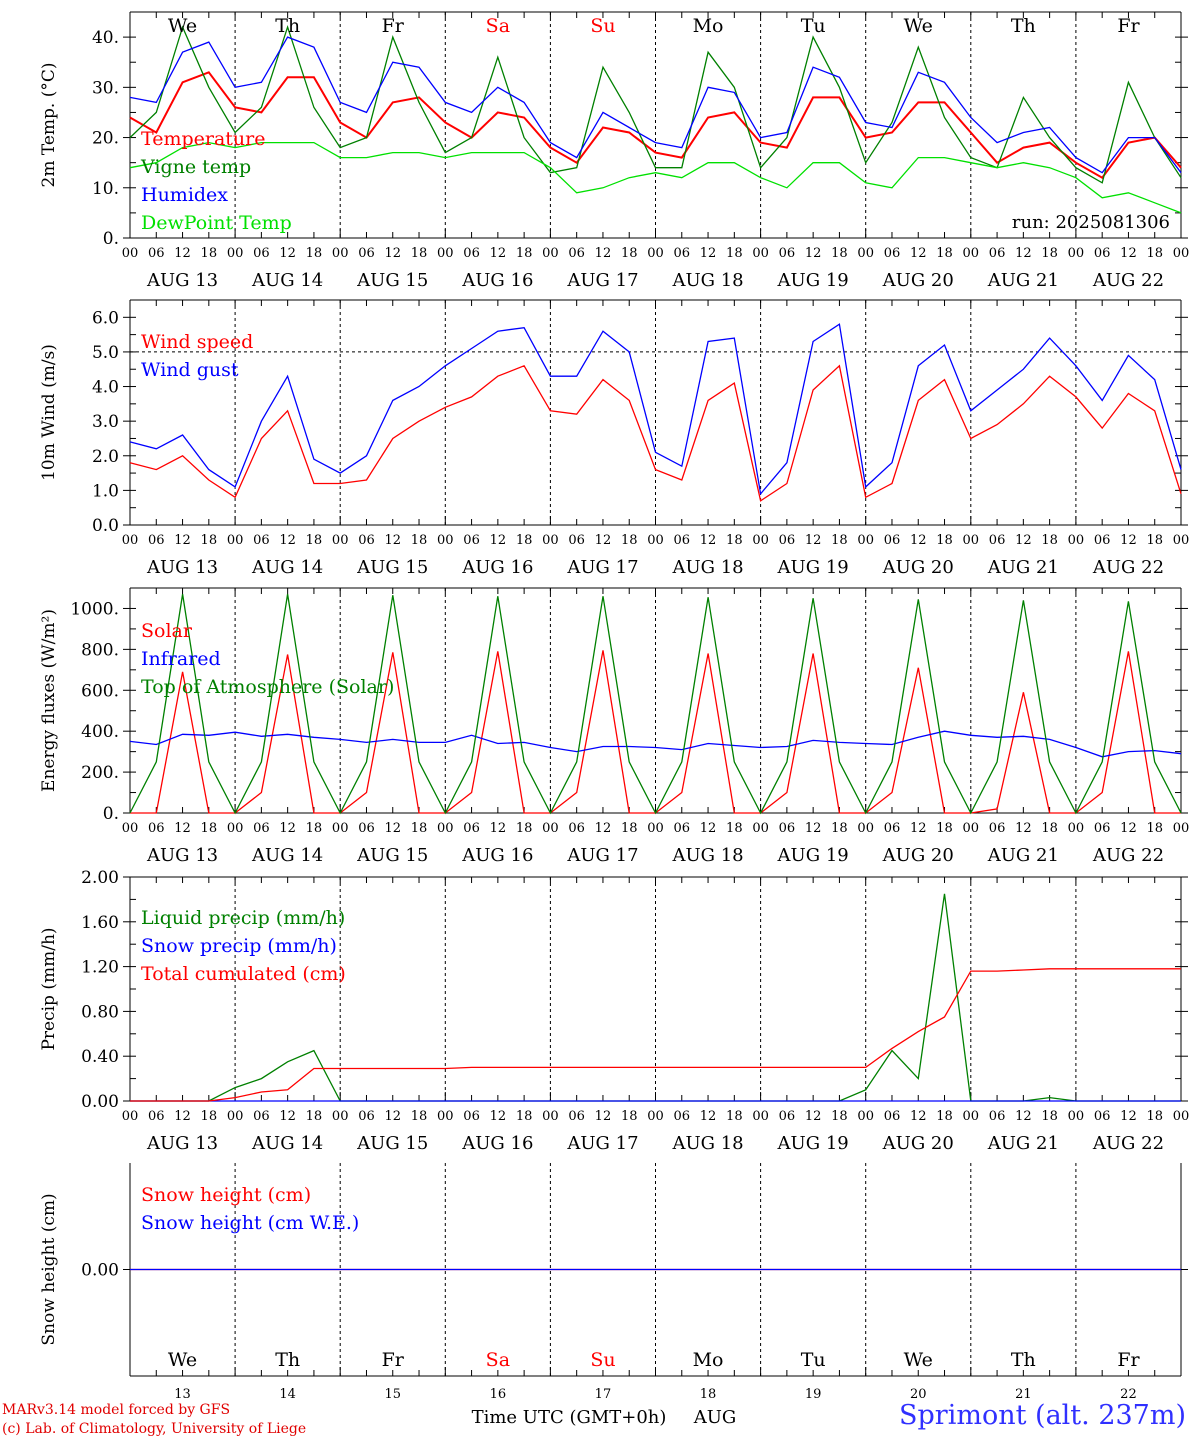  I want to click on day-number: 22, so click(1128, 1394).